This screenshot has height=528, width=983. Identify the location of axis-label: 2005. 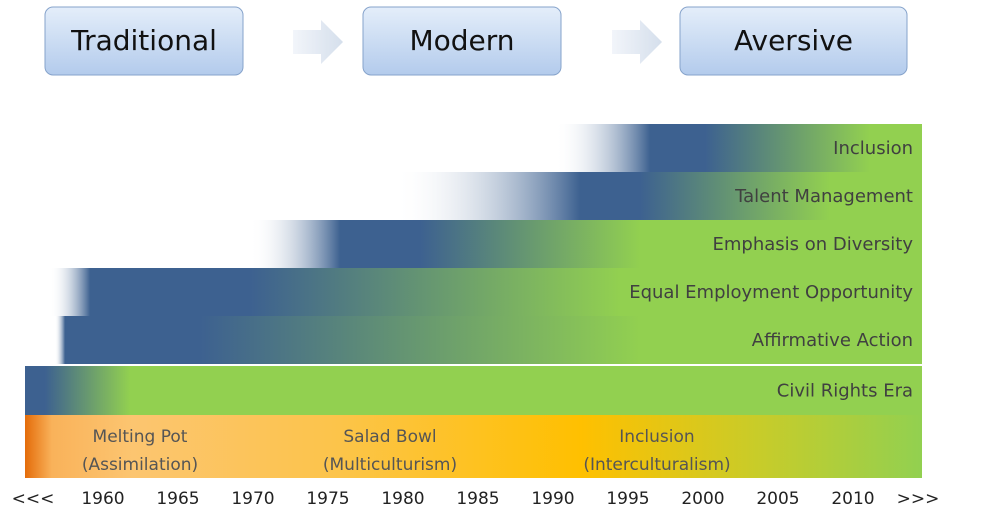
(777, 499).